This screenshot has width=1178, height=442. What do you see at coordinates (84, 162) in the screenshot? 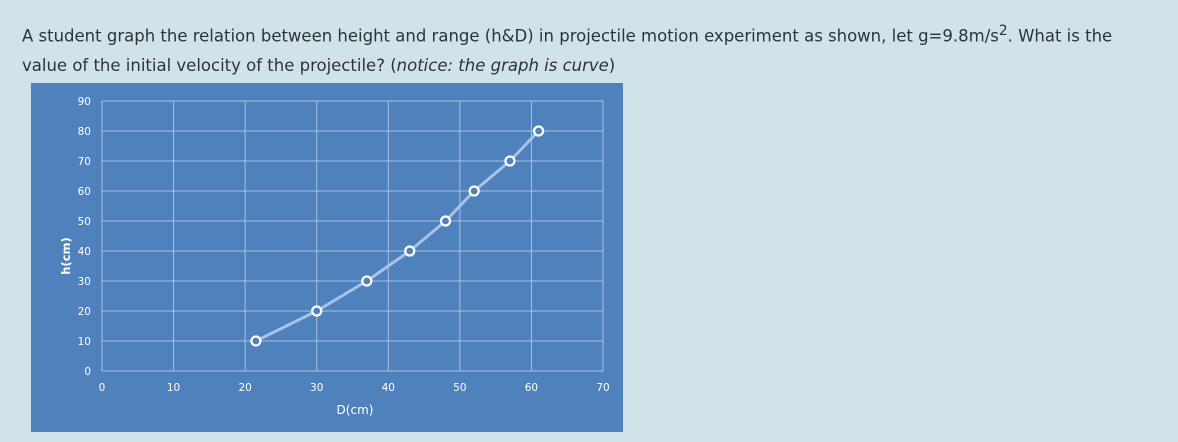
I see `y-tick-label: 70` at bounding box center [84, 162].